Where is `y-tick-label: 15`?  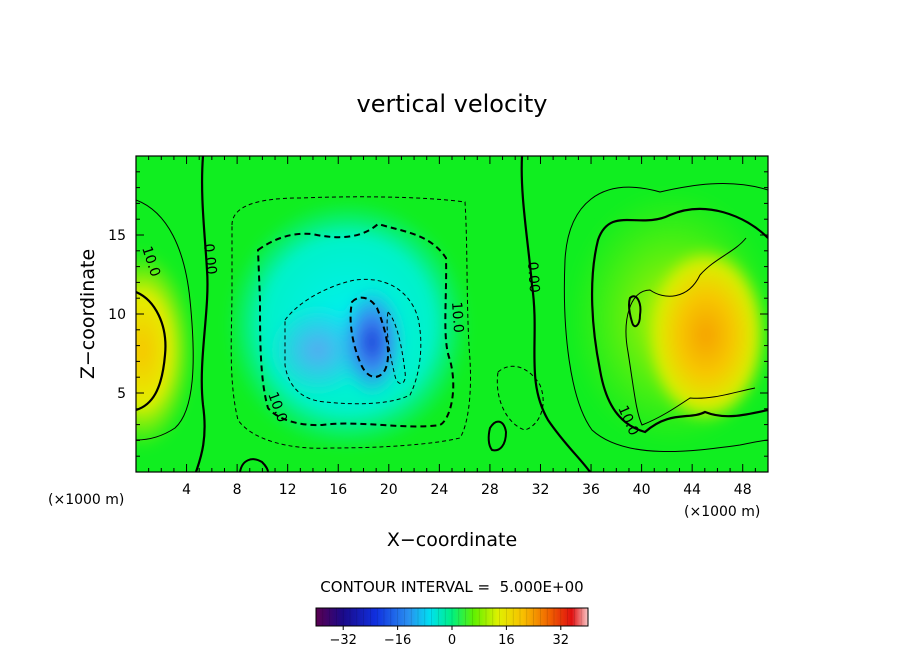
y-tick-label: 15 is located at coordinates (117, 236).